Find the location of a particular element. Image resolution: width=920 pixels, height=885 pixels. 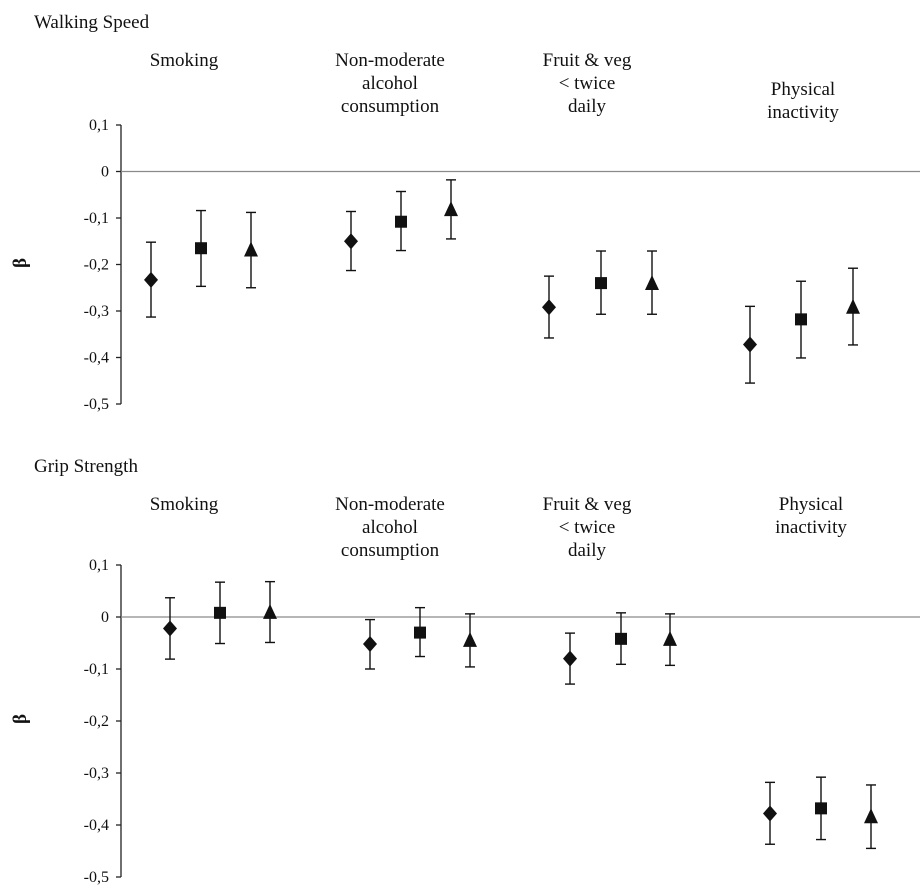

chart-title: Walking Speed is located at coordinates (92, 22).